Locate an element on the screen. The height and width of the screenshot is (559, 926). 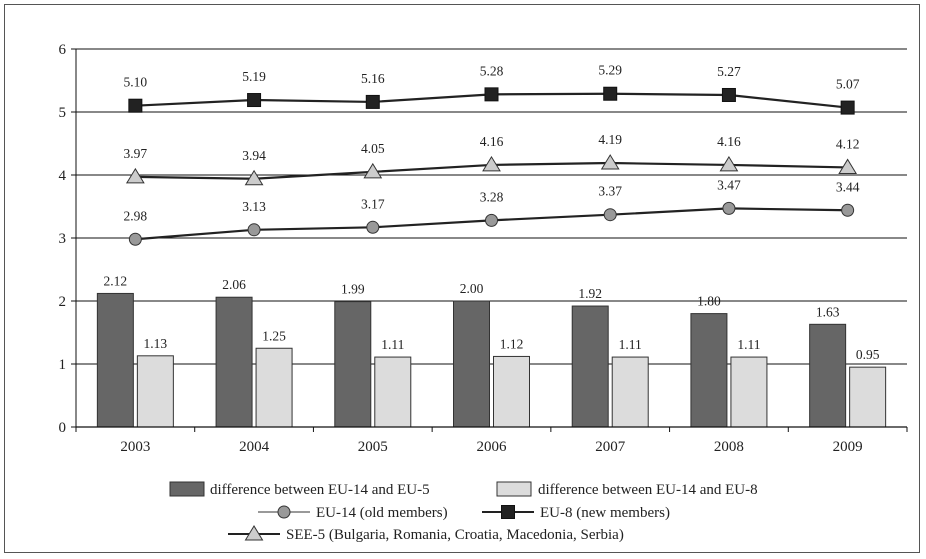
y-tick-label: 4 is located at coordinates (63, 176).